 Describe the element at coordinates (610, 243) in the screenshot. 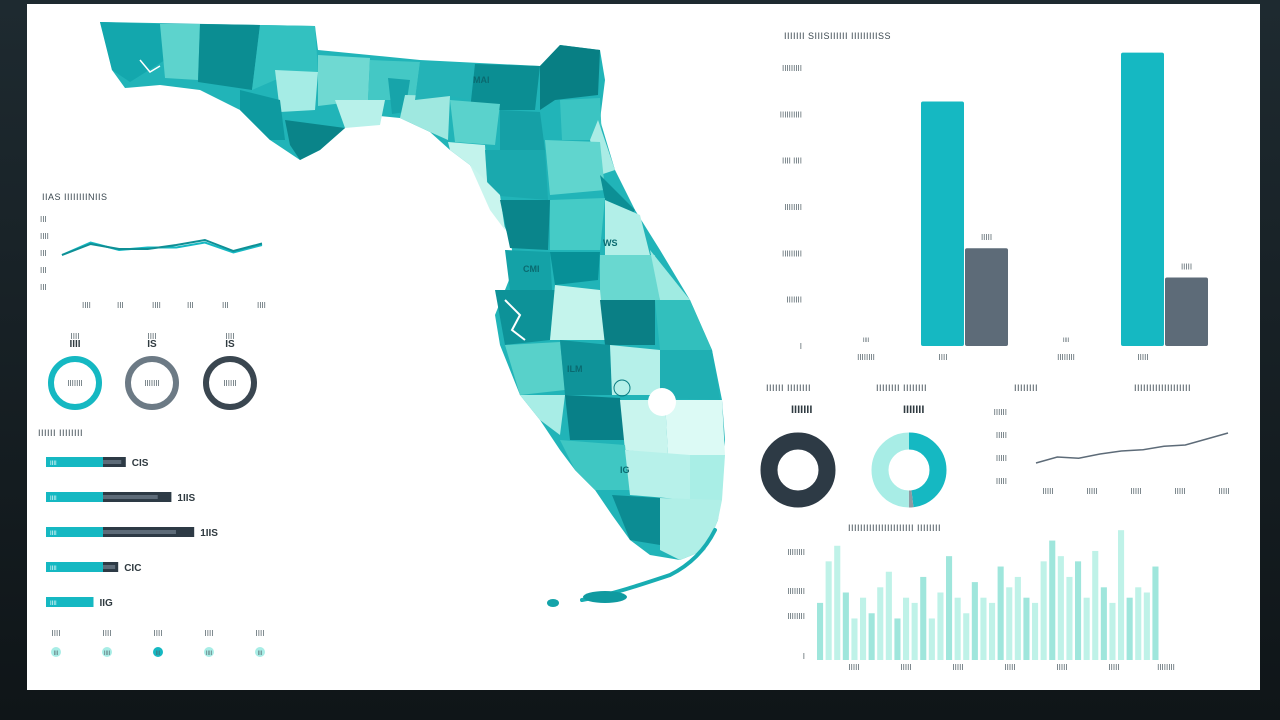

I see `map-label: WS` at that location.